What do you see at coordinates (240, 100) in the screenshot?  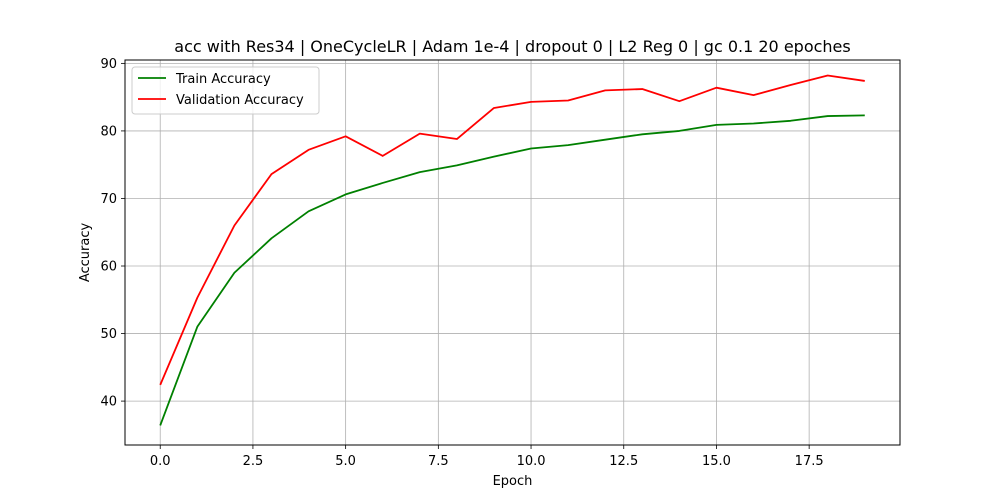 I see `legend-label-validation: Validation Accuracy` at bounding box center [240, 100].